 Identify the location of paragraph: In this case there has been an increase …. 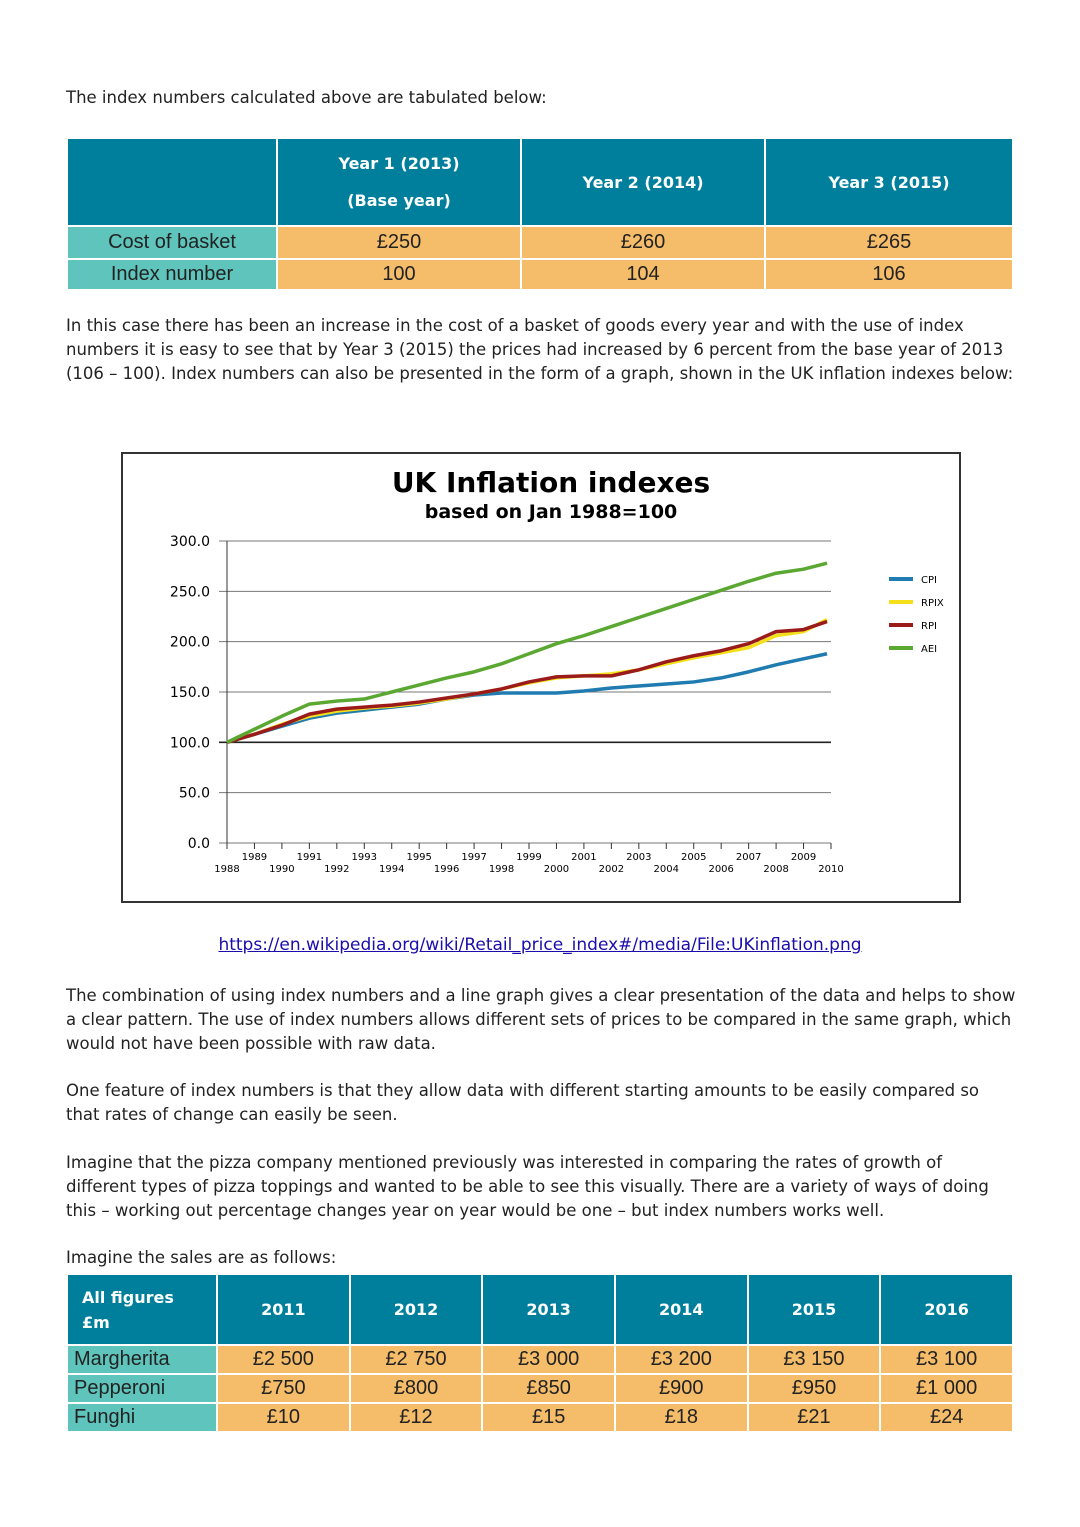
(540, 349).